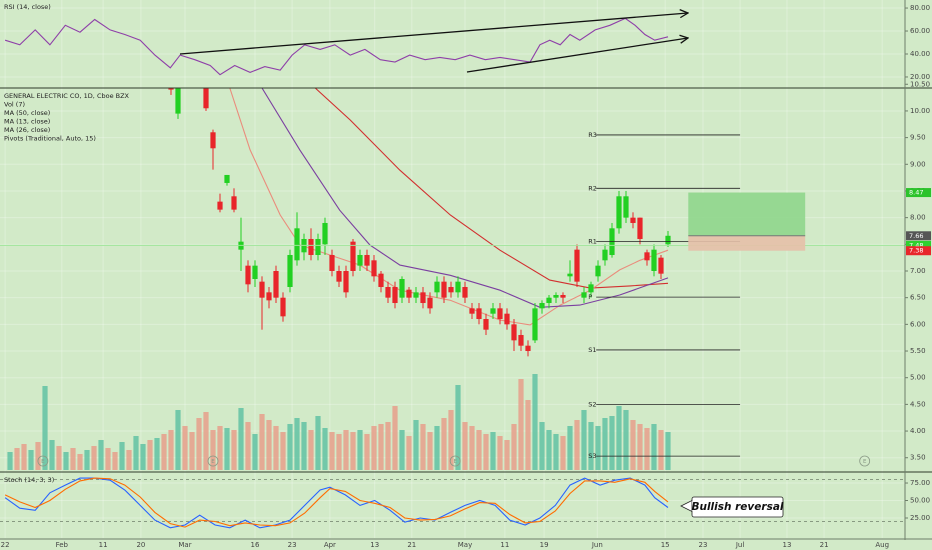  Describe the element at coordinates (918, 378) in the screenshot. I see `y-tick-label: 5.00` at that location.